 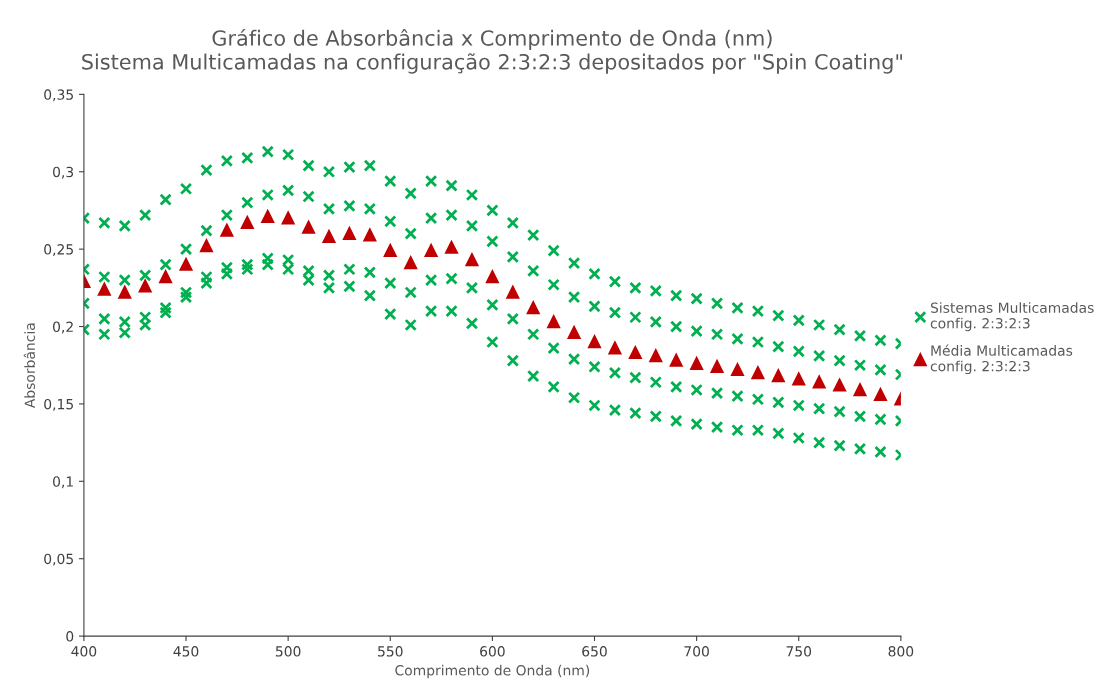 What do you see at coordinates (901, 651) in the screenshot?
I see `x-tick-label: 800` at bounding box center [901, 651].